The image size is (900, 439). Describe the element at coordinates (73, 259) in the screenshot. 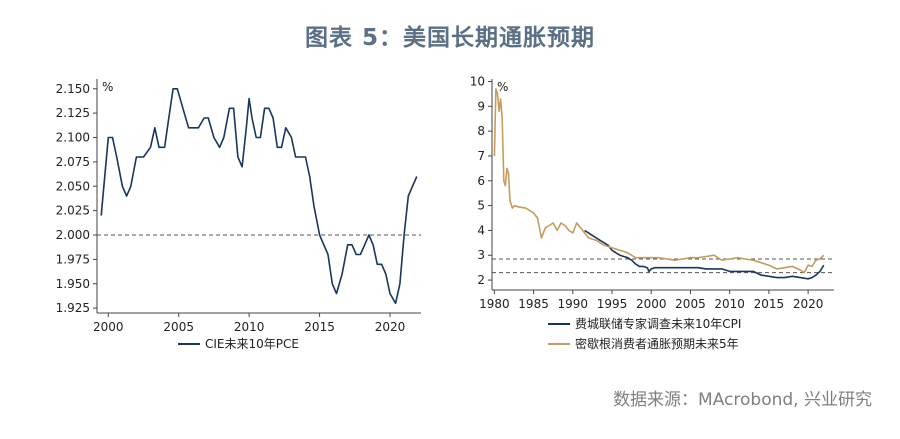

I see `y-tick-label: 1.975` at that location.